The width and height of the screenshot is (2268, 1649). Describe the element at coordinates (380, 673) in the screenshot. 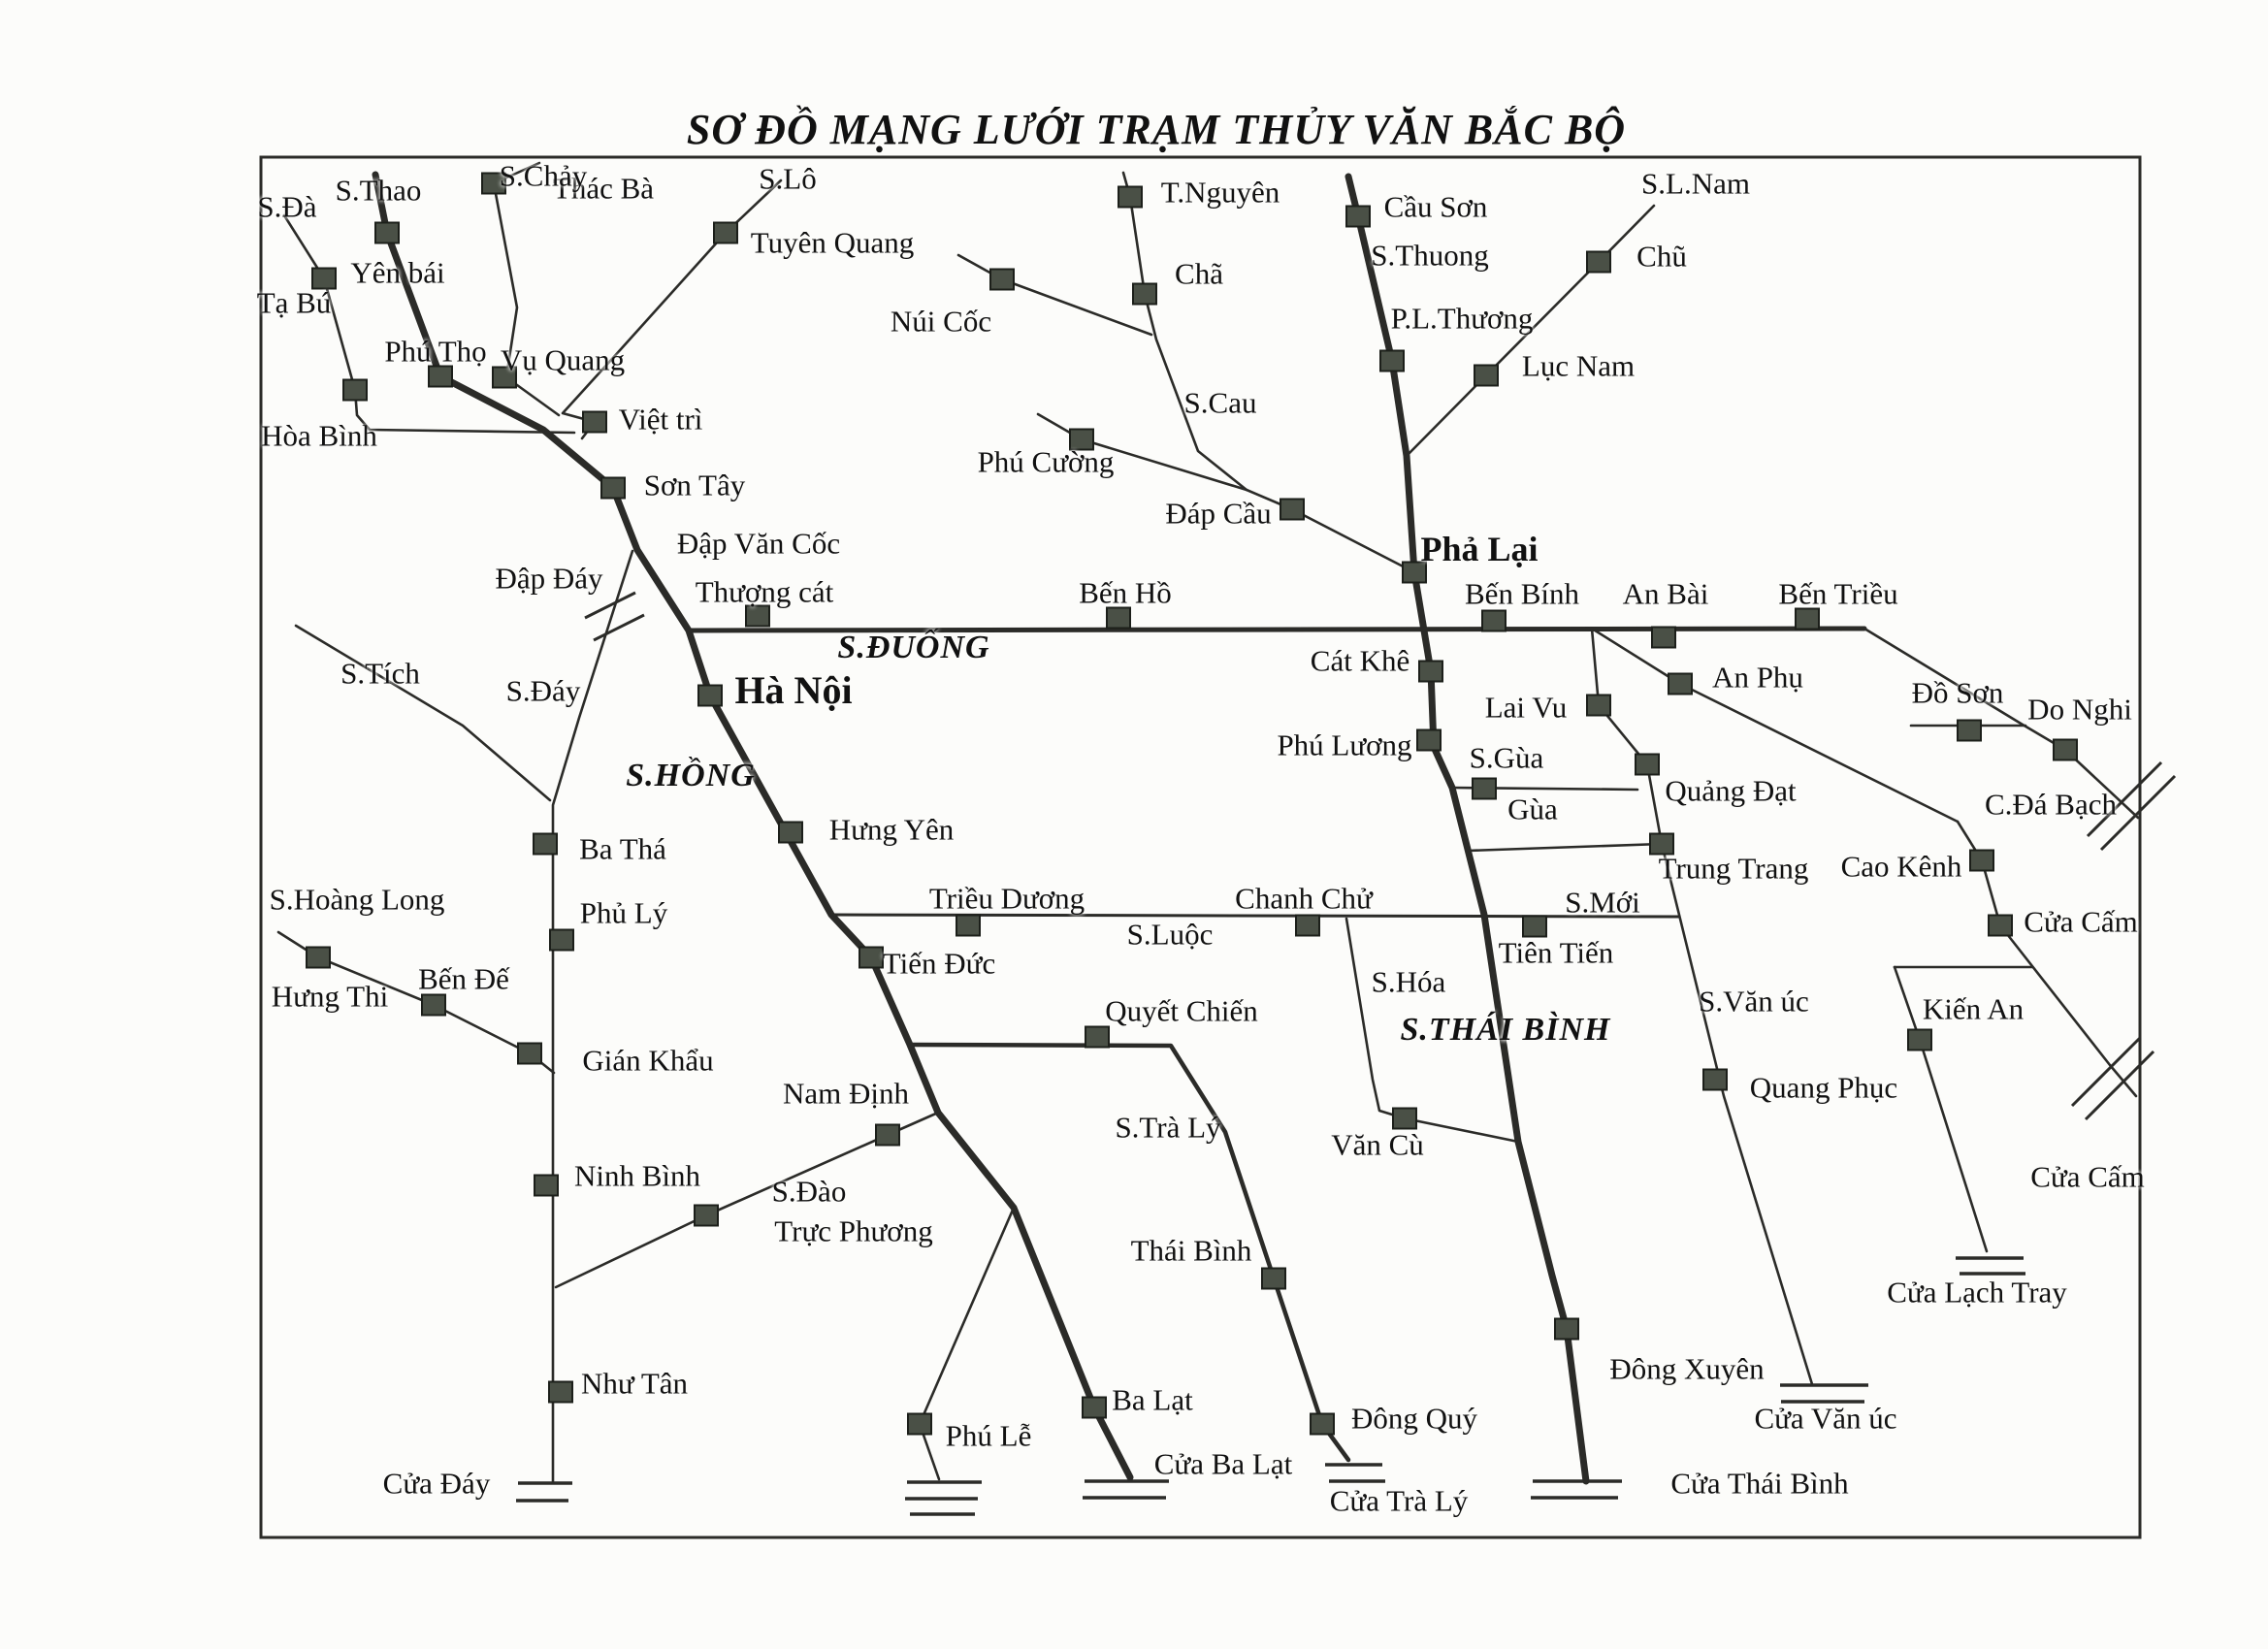

I see `river-label-10: S.Tích` at that location.